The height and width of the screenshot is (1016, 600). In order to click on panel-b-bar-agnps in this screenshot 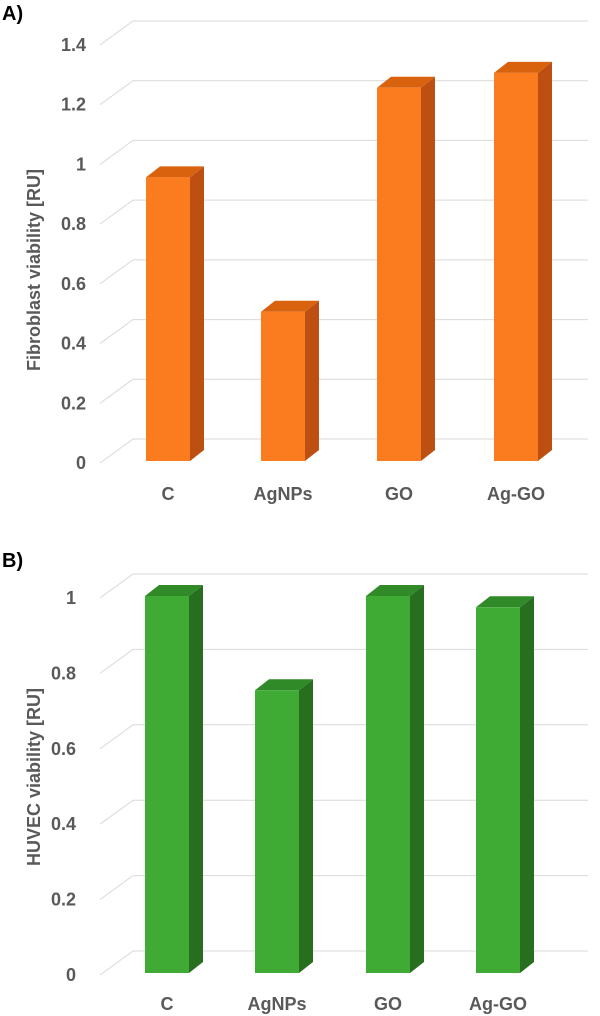, I will do `click(284, 826)`.